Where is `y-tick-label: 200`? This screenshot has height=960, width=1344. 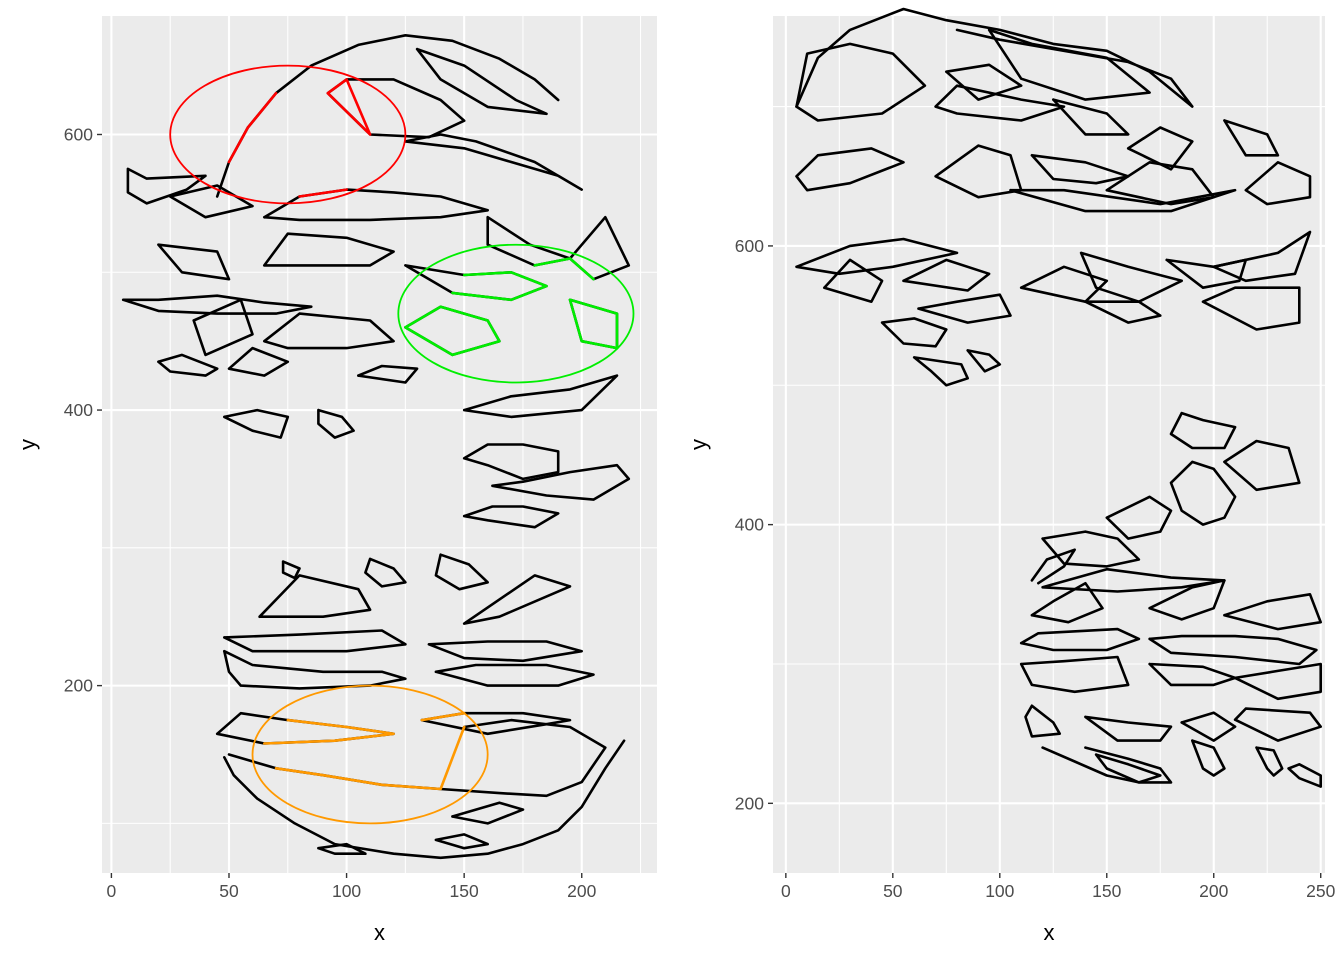 y-tick-label: 200 is located at coordinates (749, 803).